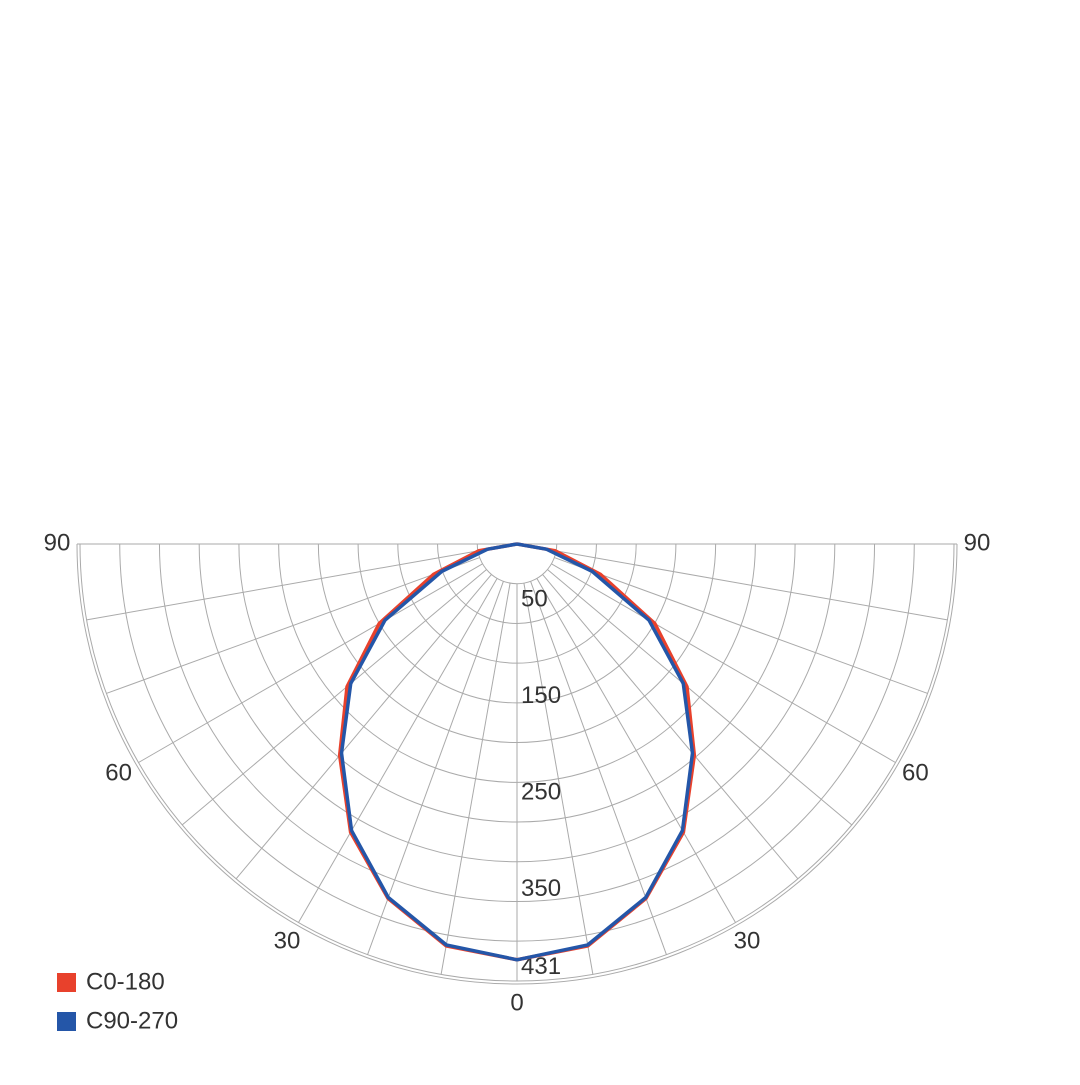  I want to click on radial-tick-label: 350, so click(541, 888).